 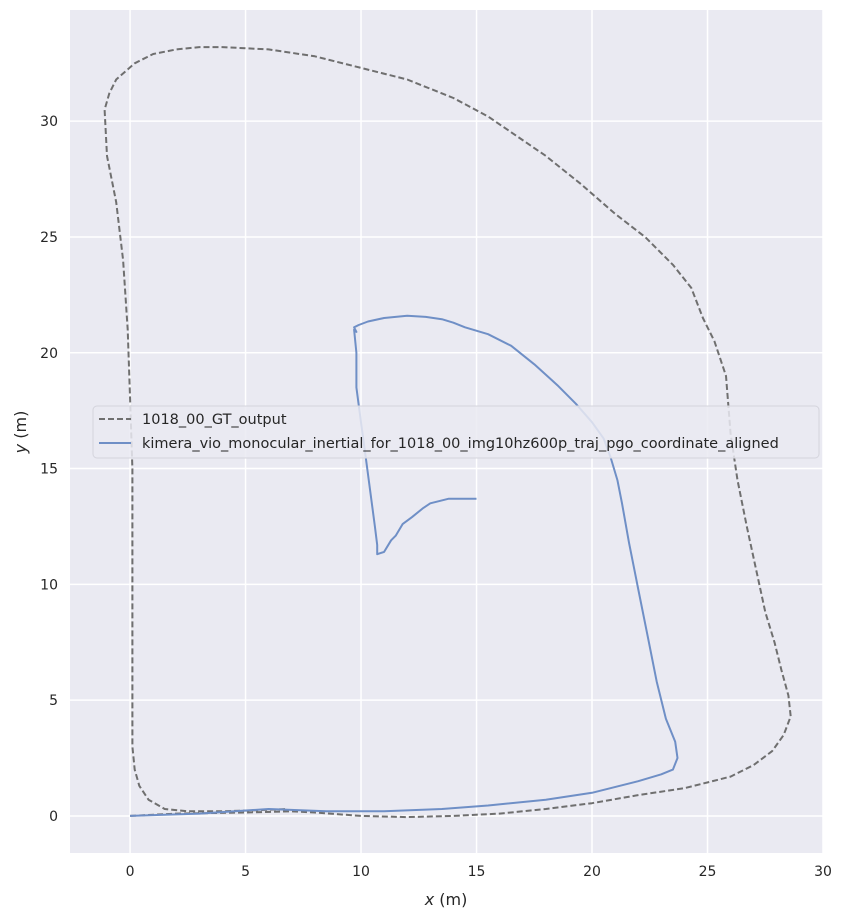 What do you see at coordinates (708, 872) in the screenshot?
I see `x-tick-label-25: 25` at bounding box center [708, 872].